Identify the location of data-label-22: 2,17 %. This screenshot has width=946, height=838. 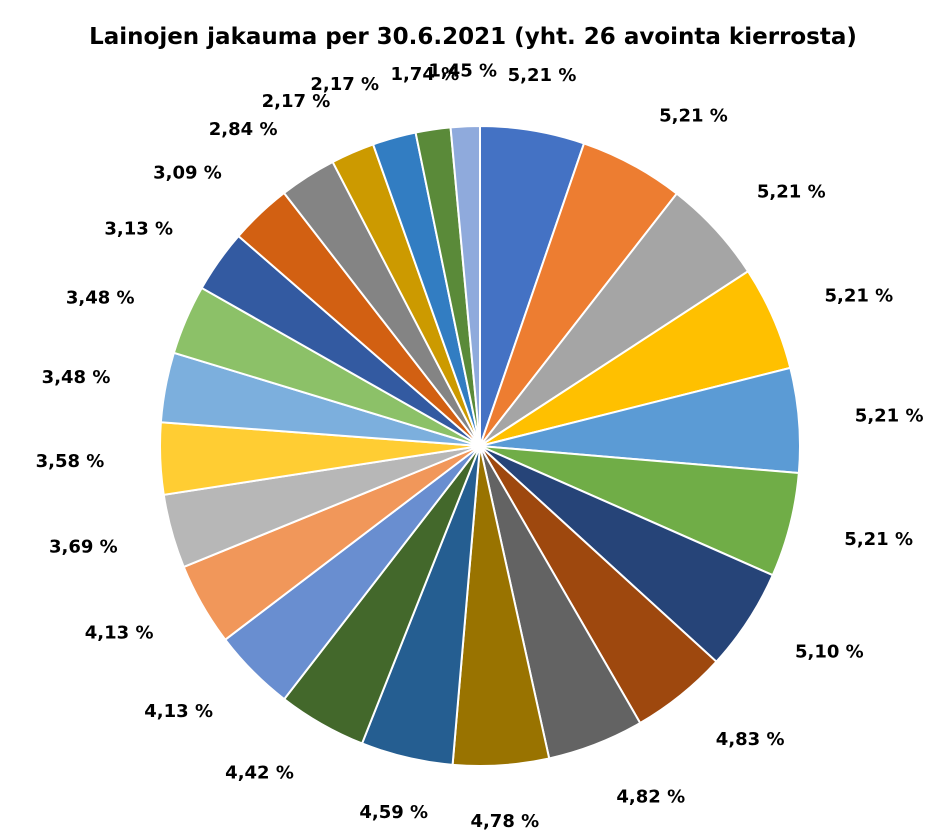
(296, 101).